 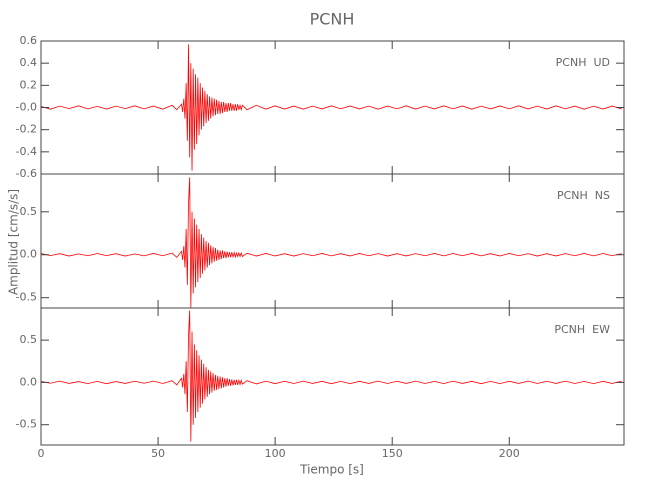 What do you see at coordinates (26, 151) in the screenshot?
I see `y-tick-label: -0.4` at bounding box center [26, 151].